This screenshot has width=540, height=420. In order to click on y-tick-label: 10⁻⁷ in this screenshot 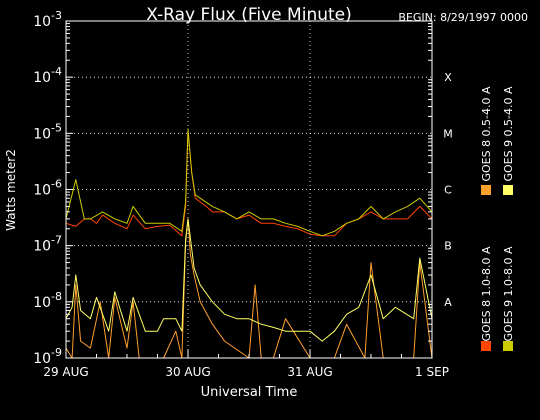, I will do `click(47, 244)`.